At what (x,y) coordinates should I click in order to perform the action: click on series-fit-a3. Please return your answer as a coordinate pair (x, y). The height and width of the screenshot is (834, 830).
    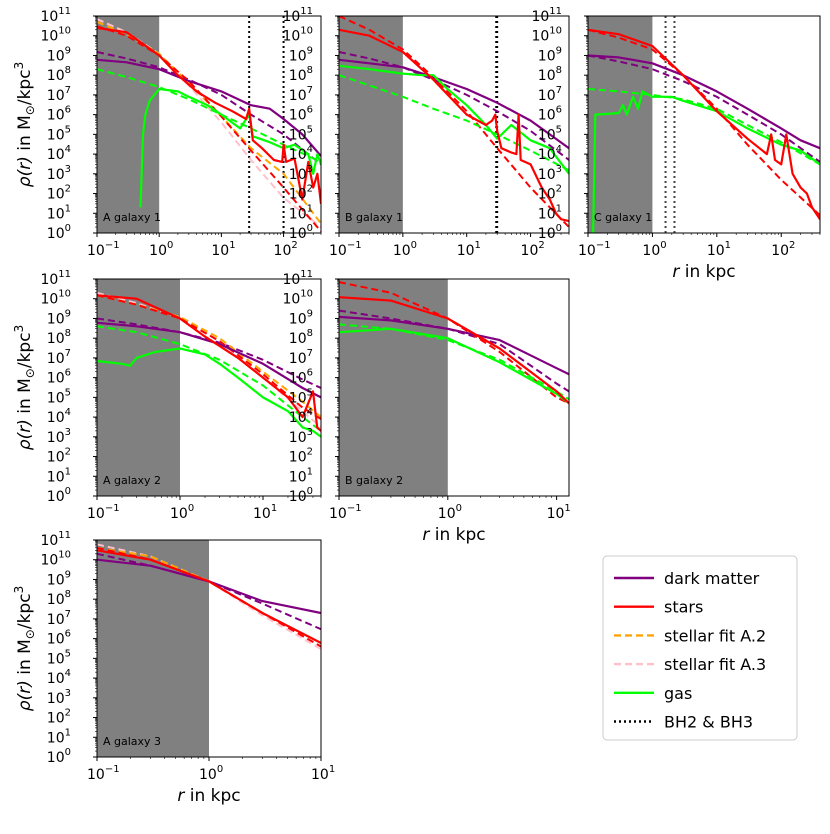
    Looking at the image, I should click on (209, 360).